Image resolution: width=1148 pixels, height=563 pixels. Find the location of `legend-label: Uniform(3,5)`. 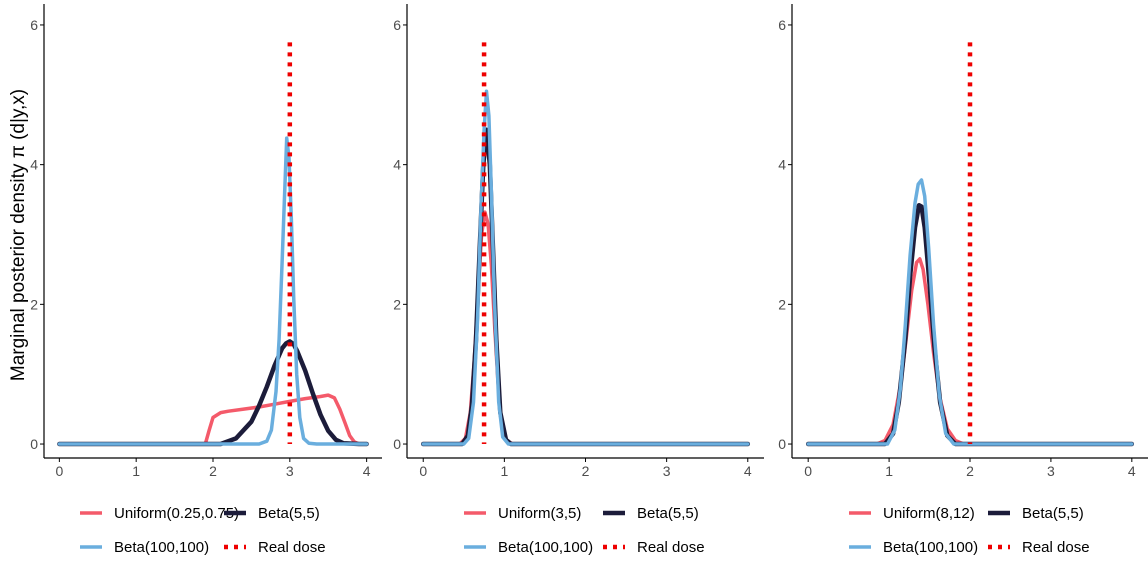

legend-label: Uniform(3,5) is located at coordinates (539, 513).